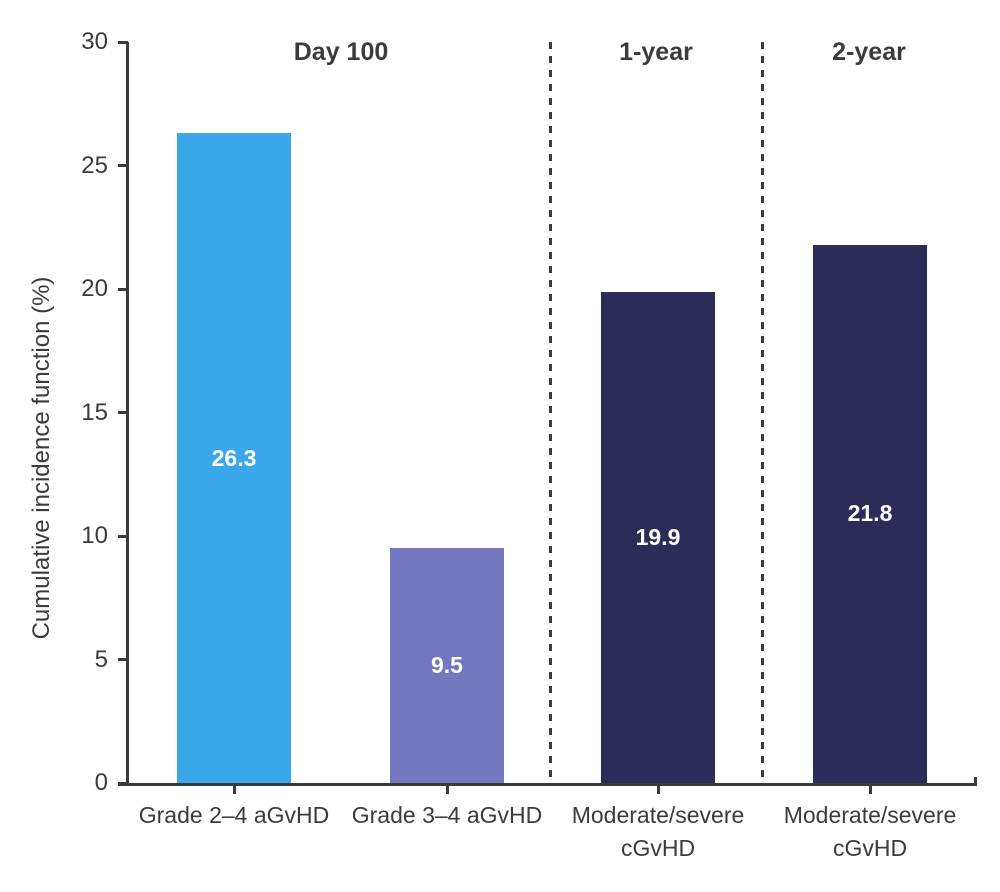  I want to click on bar-value-label: 26.3, so click(234, 457).